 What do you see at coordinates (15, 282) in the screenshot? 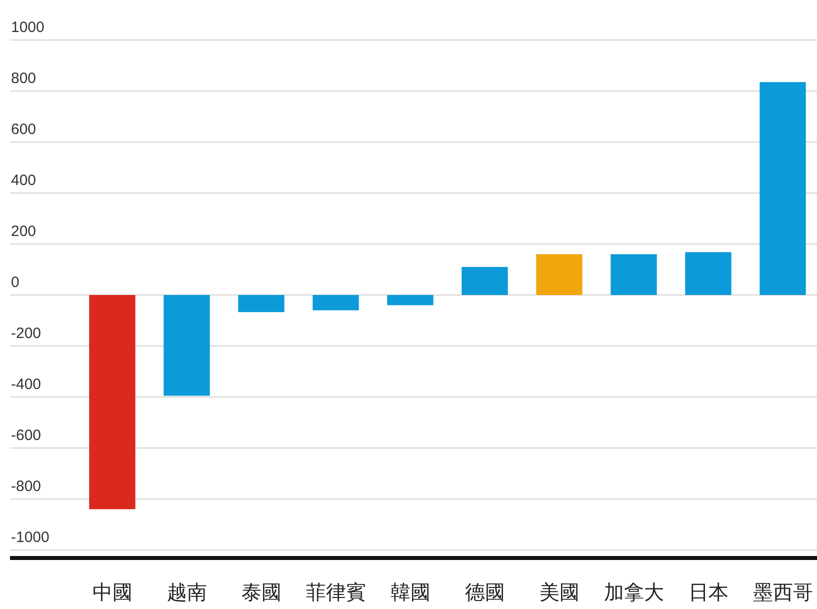
I see `y-tick-label: 0` at bounding box center [15, 282].